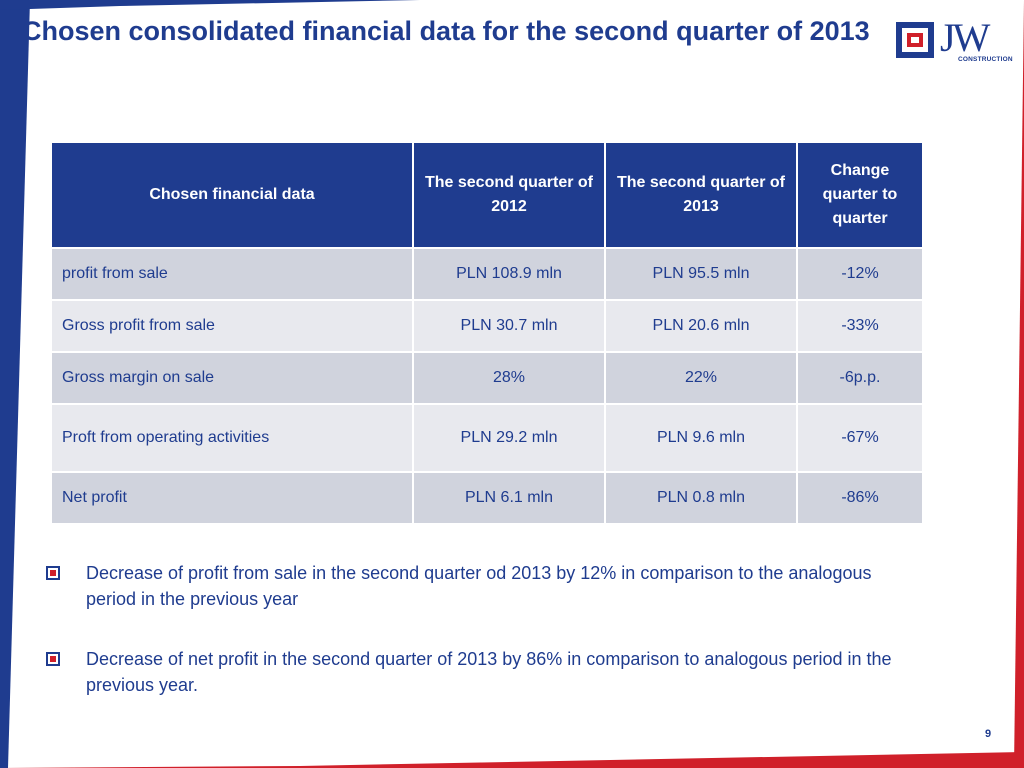 The width and height of the screenshot is (1024, 768). I want to click on table-cell: PLN 9.6 mln, so click(701, 438).